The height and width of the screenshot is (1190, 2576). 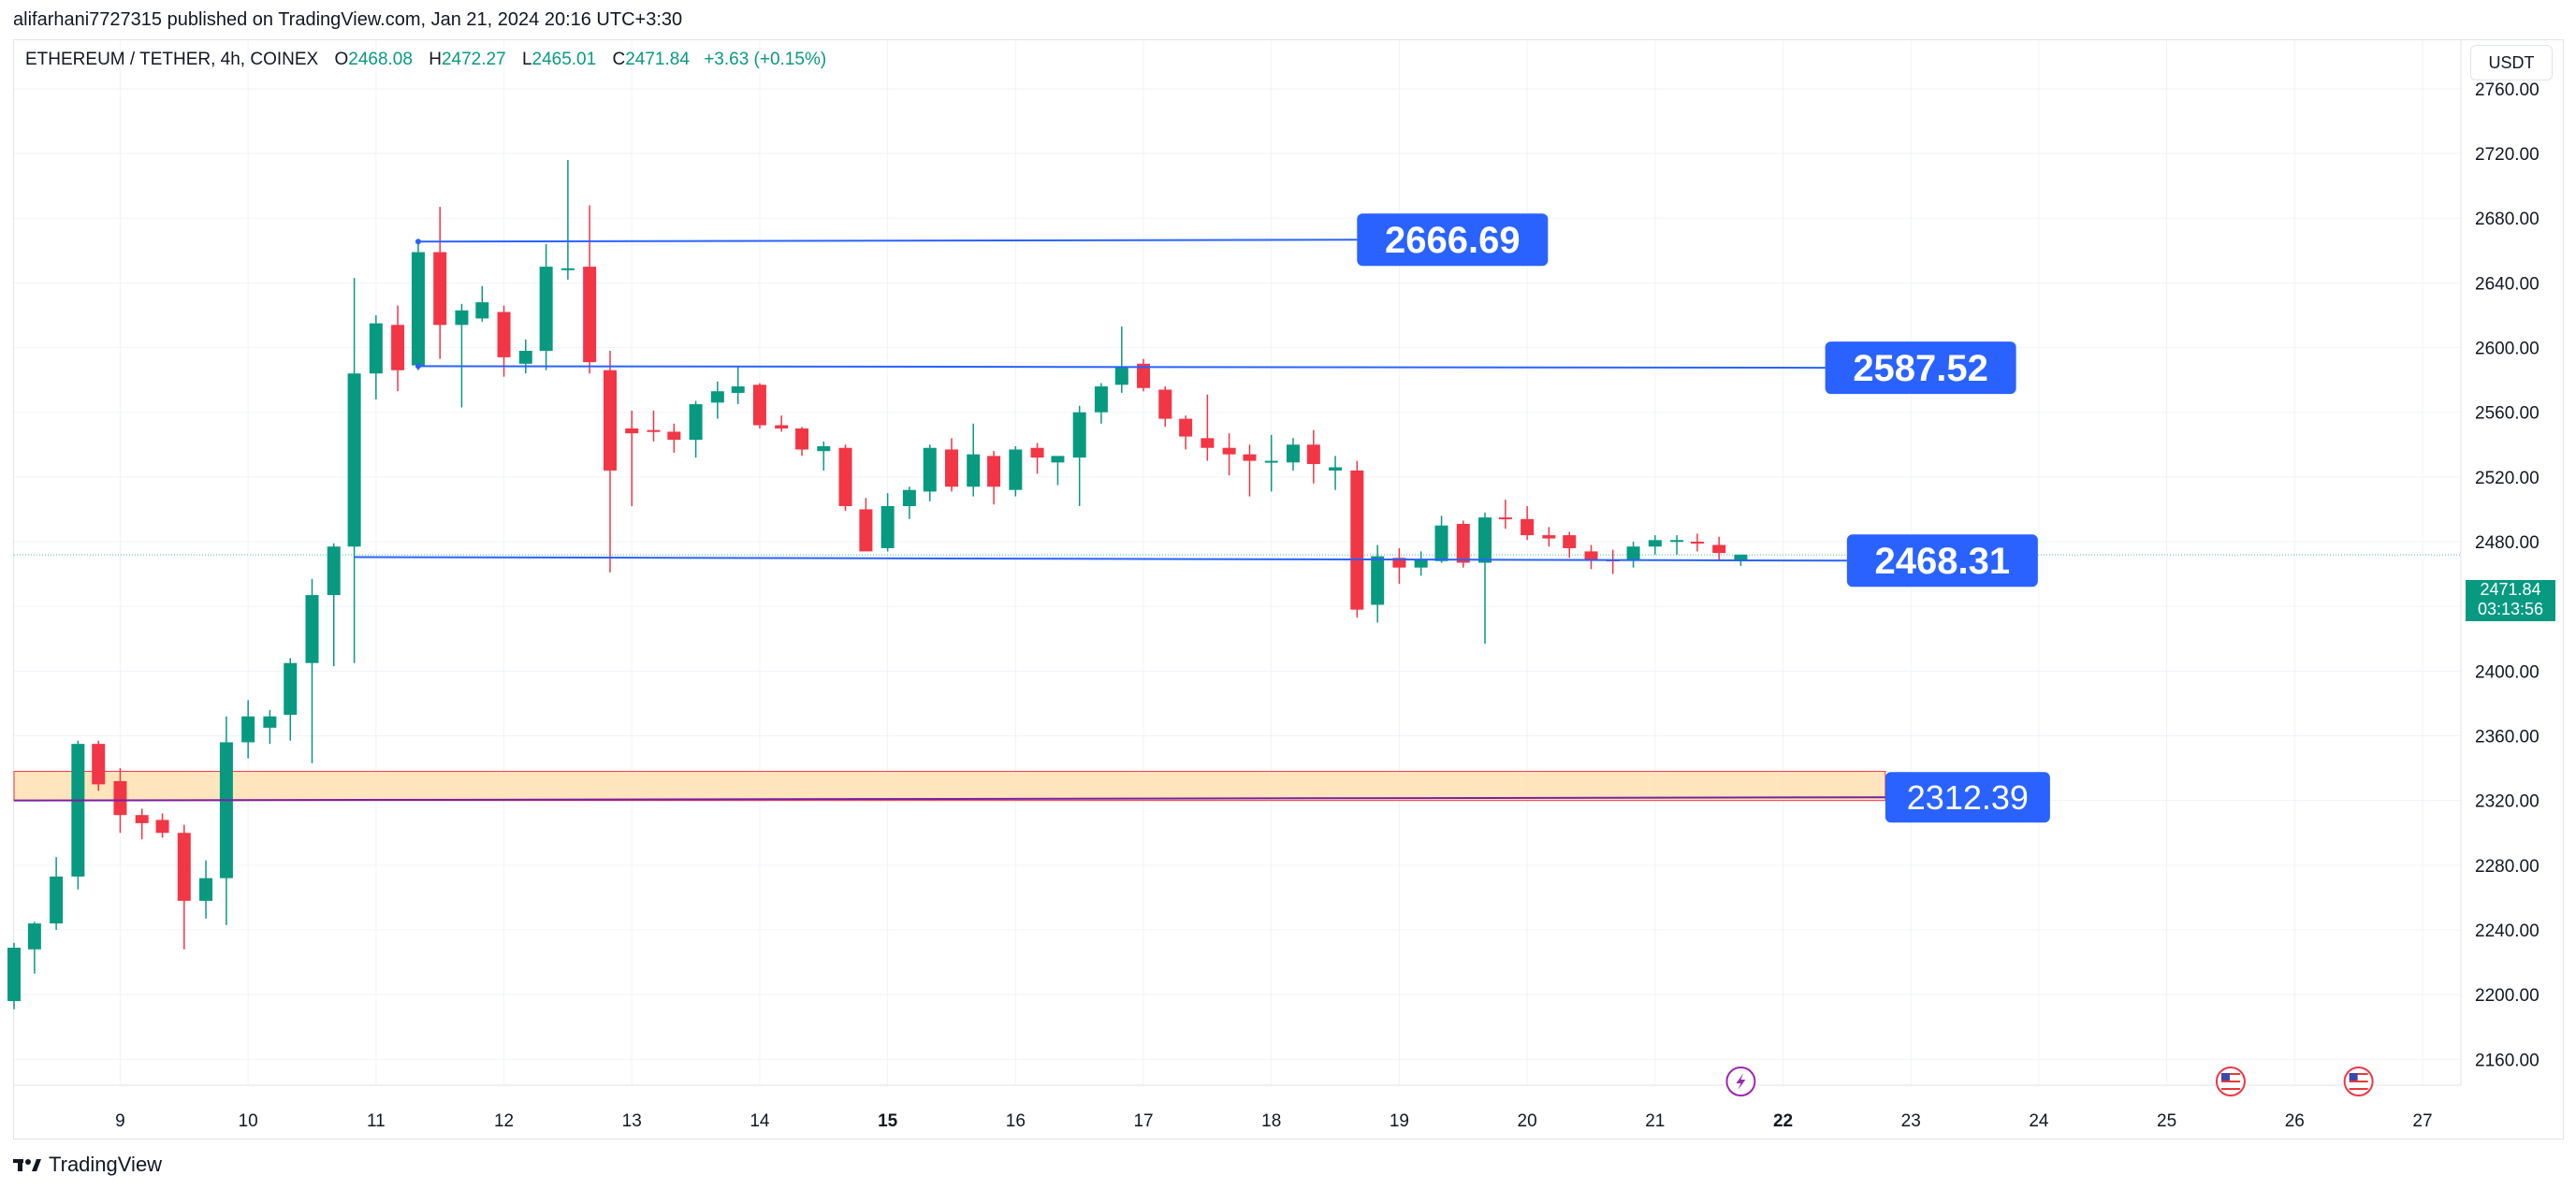 What do you see at coordinates (1453, 240) in the screenshot?
I see `price-level-value: 2666.69` at bounding box center [1453, 240].